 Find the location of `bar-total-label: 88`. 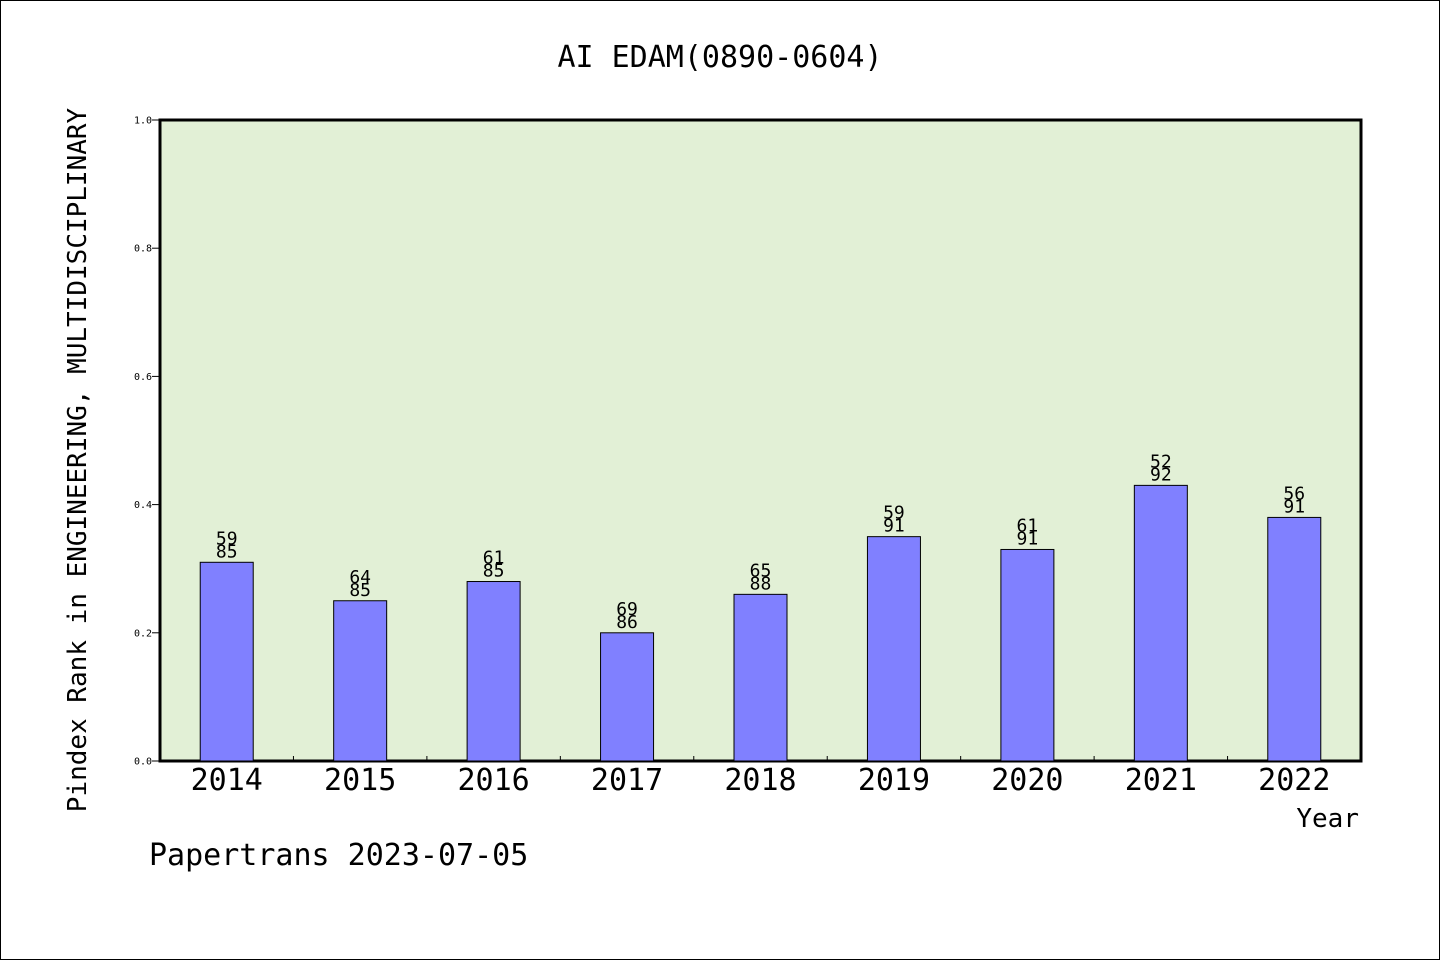

bar-total-label: 88 is located at coordinates (761, 583).